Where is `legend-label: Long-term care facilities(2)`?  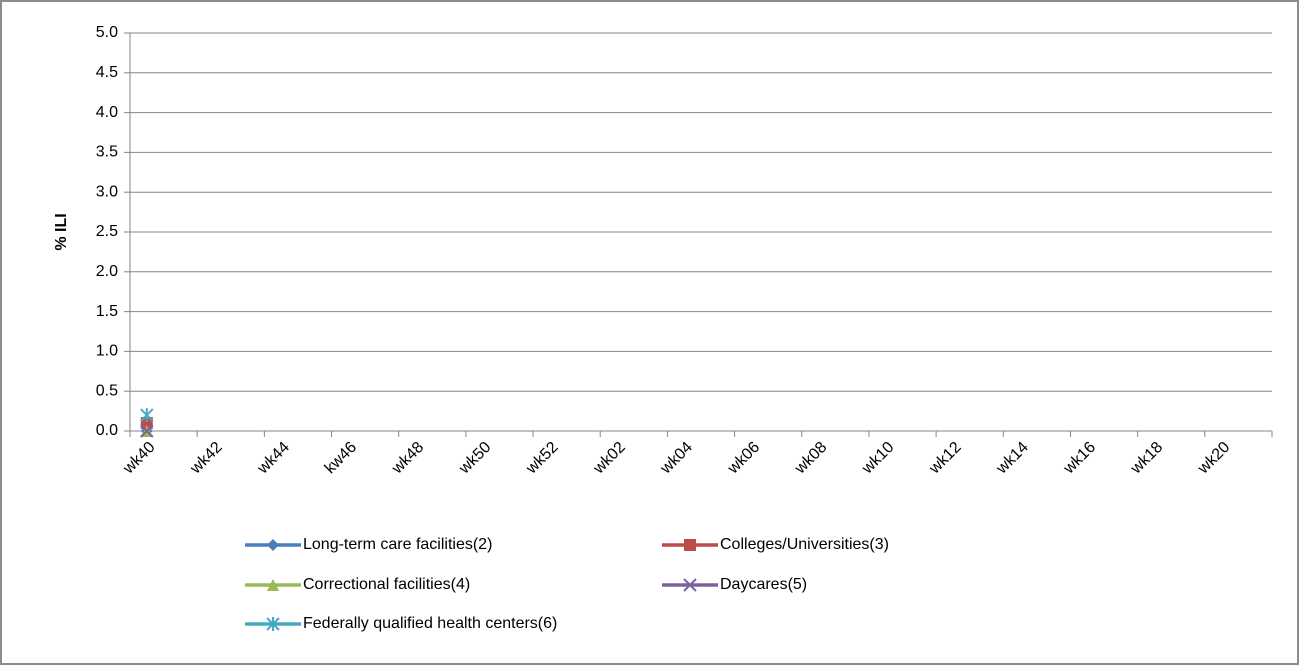 legend-label: Long-term care facilities(2) is located at coordinates (397, 544).